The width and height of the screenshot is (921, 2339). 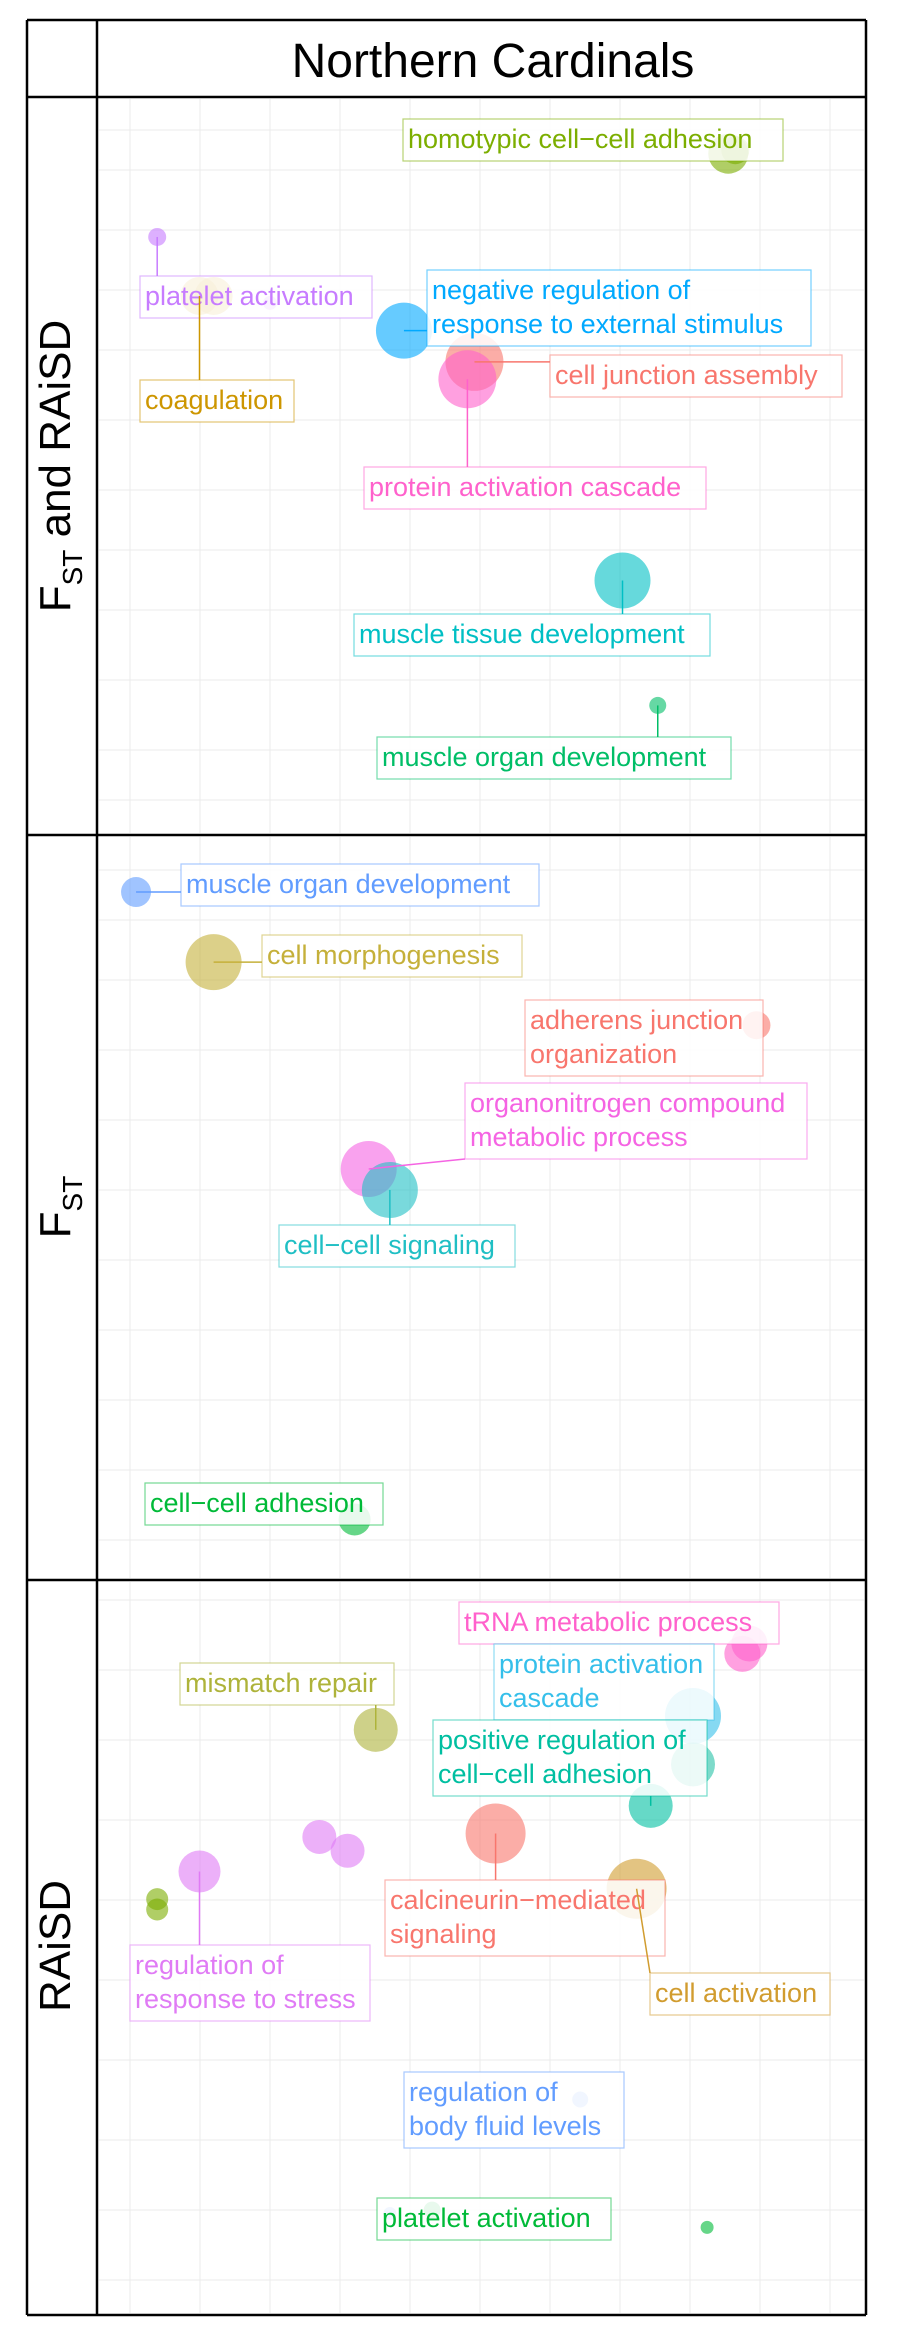 What do you see at coordinates (562, 1740) in the screenshot?
I see `go-term-label: positive regulation of` at bounding box center [562, 1740].